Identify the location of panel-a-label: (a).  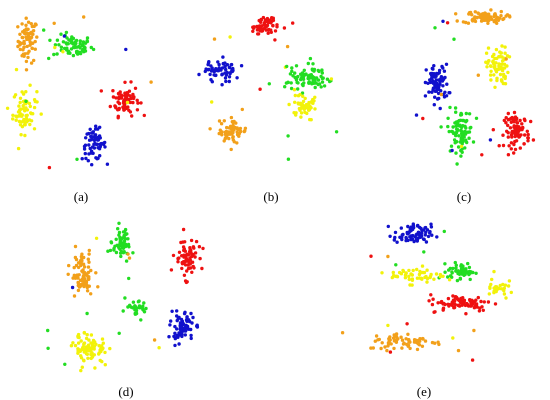
(81, 196).